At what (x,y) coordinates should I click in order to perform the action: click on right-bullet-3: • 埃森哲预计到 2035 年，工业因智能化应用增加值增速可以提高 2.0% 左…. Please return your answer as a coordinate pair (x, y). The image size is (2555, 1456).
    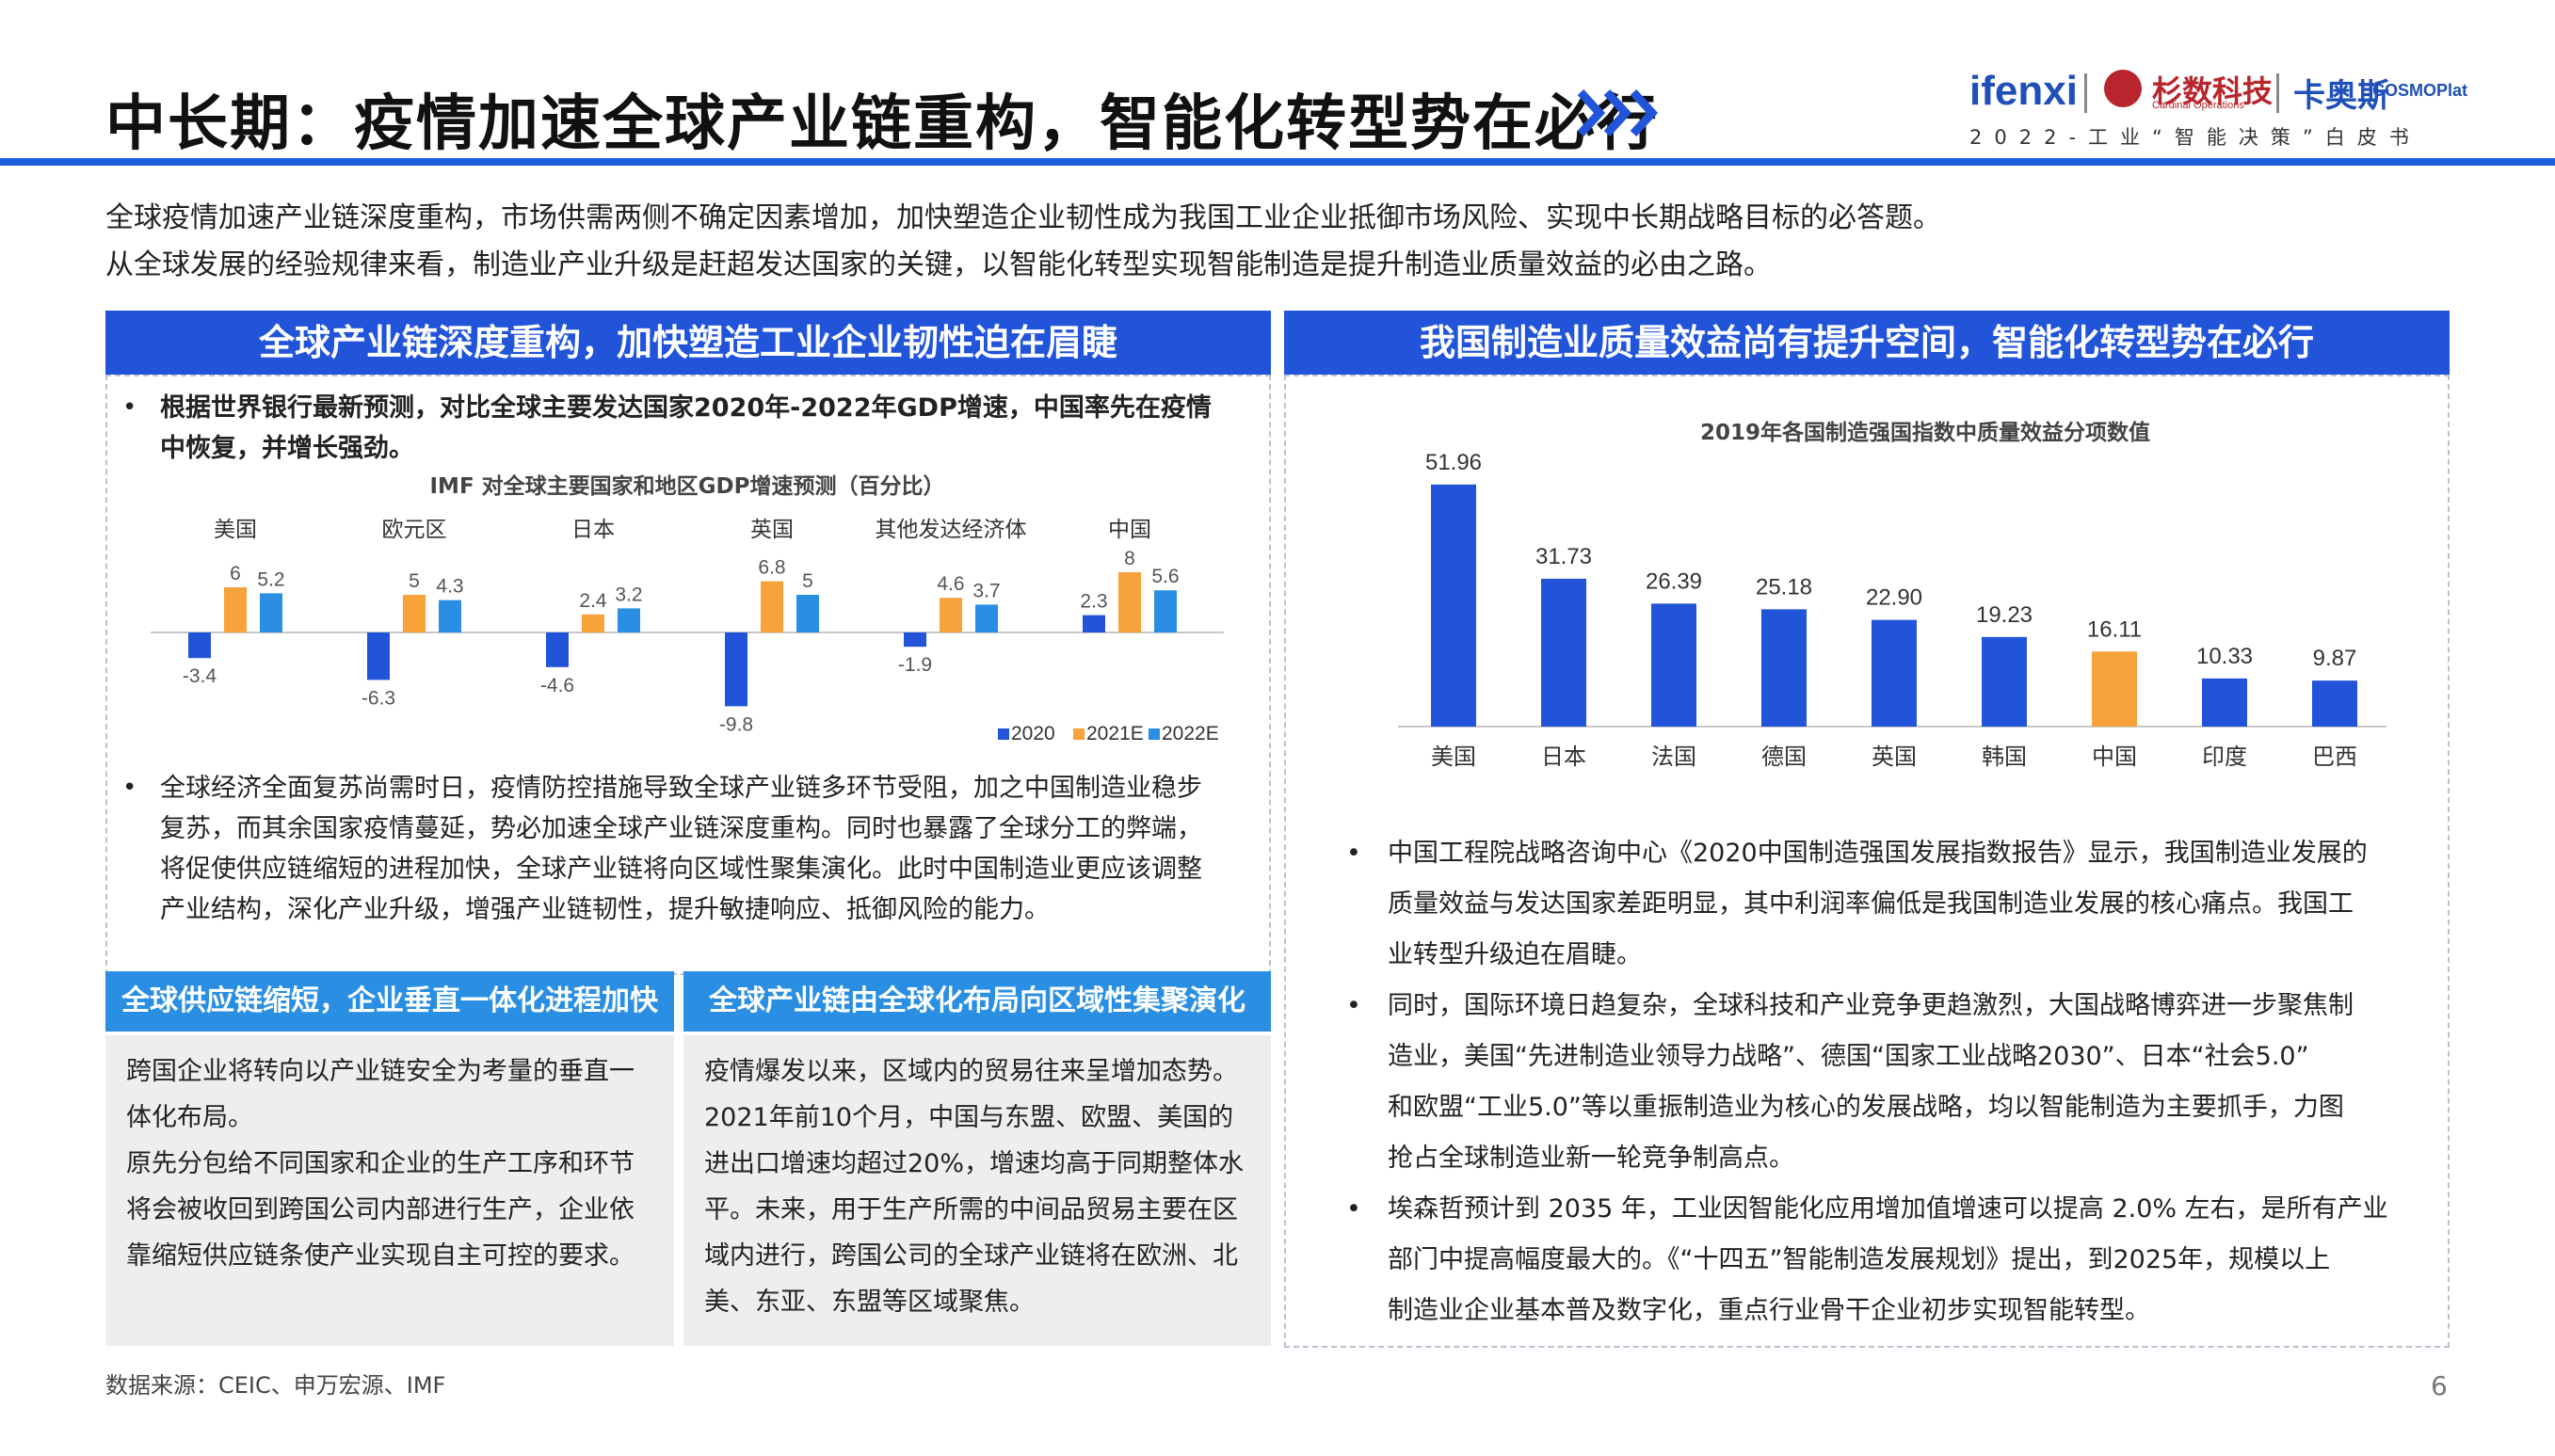
    Looking at the image, I should click on (1887, 1260).